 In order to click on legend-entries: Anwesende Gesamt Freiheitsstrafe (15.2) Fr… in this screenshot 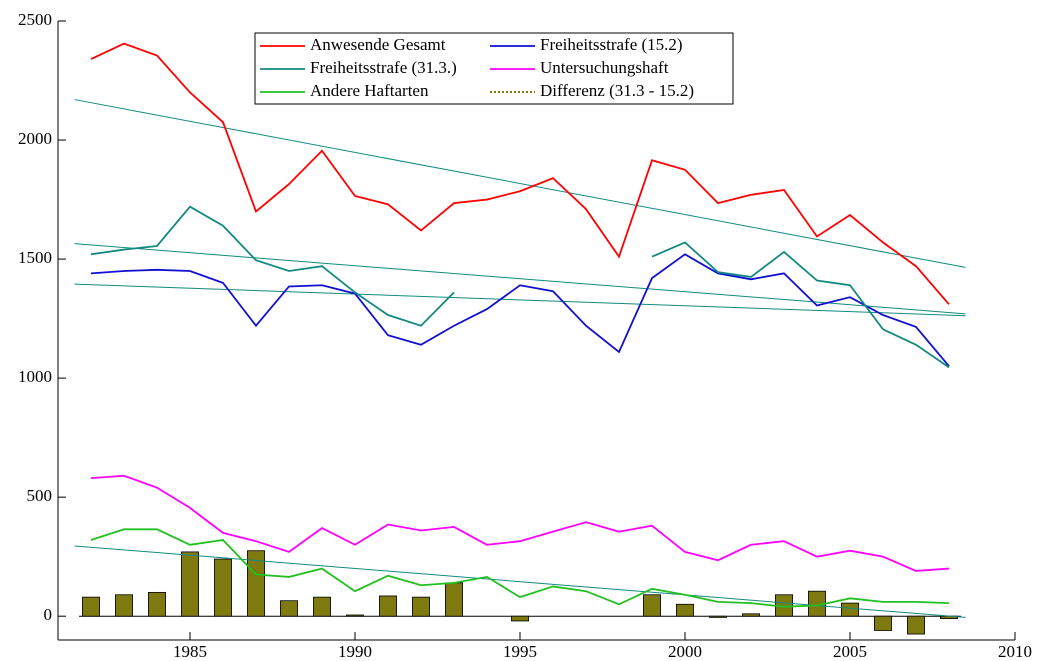, I will do `click(477, 67)`.